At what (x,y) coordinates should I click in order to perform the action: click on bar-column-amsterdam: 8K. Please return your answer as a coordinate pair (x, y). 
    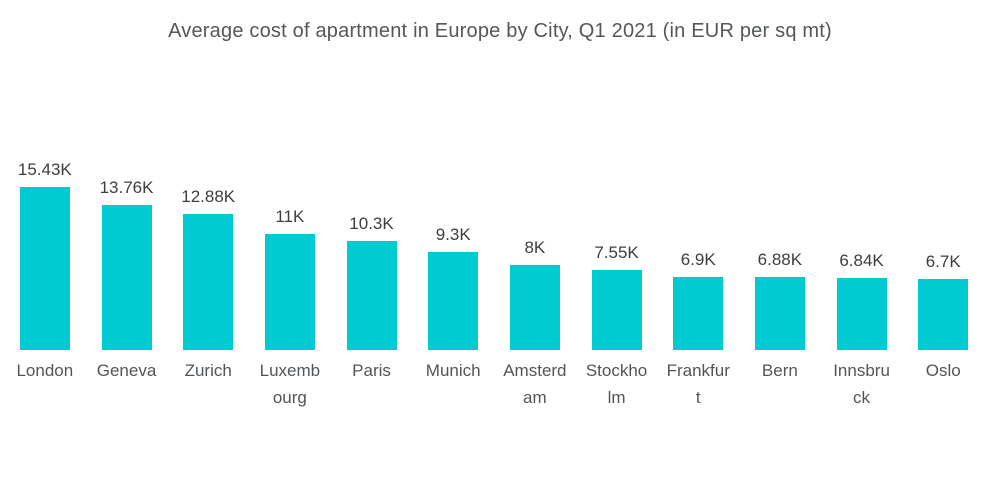
    Looking at the image, I should click on (535, 294).